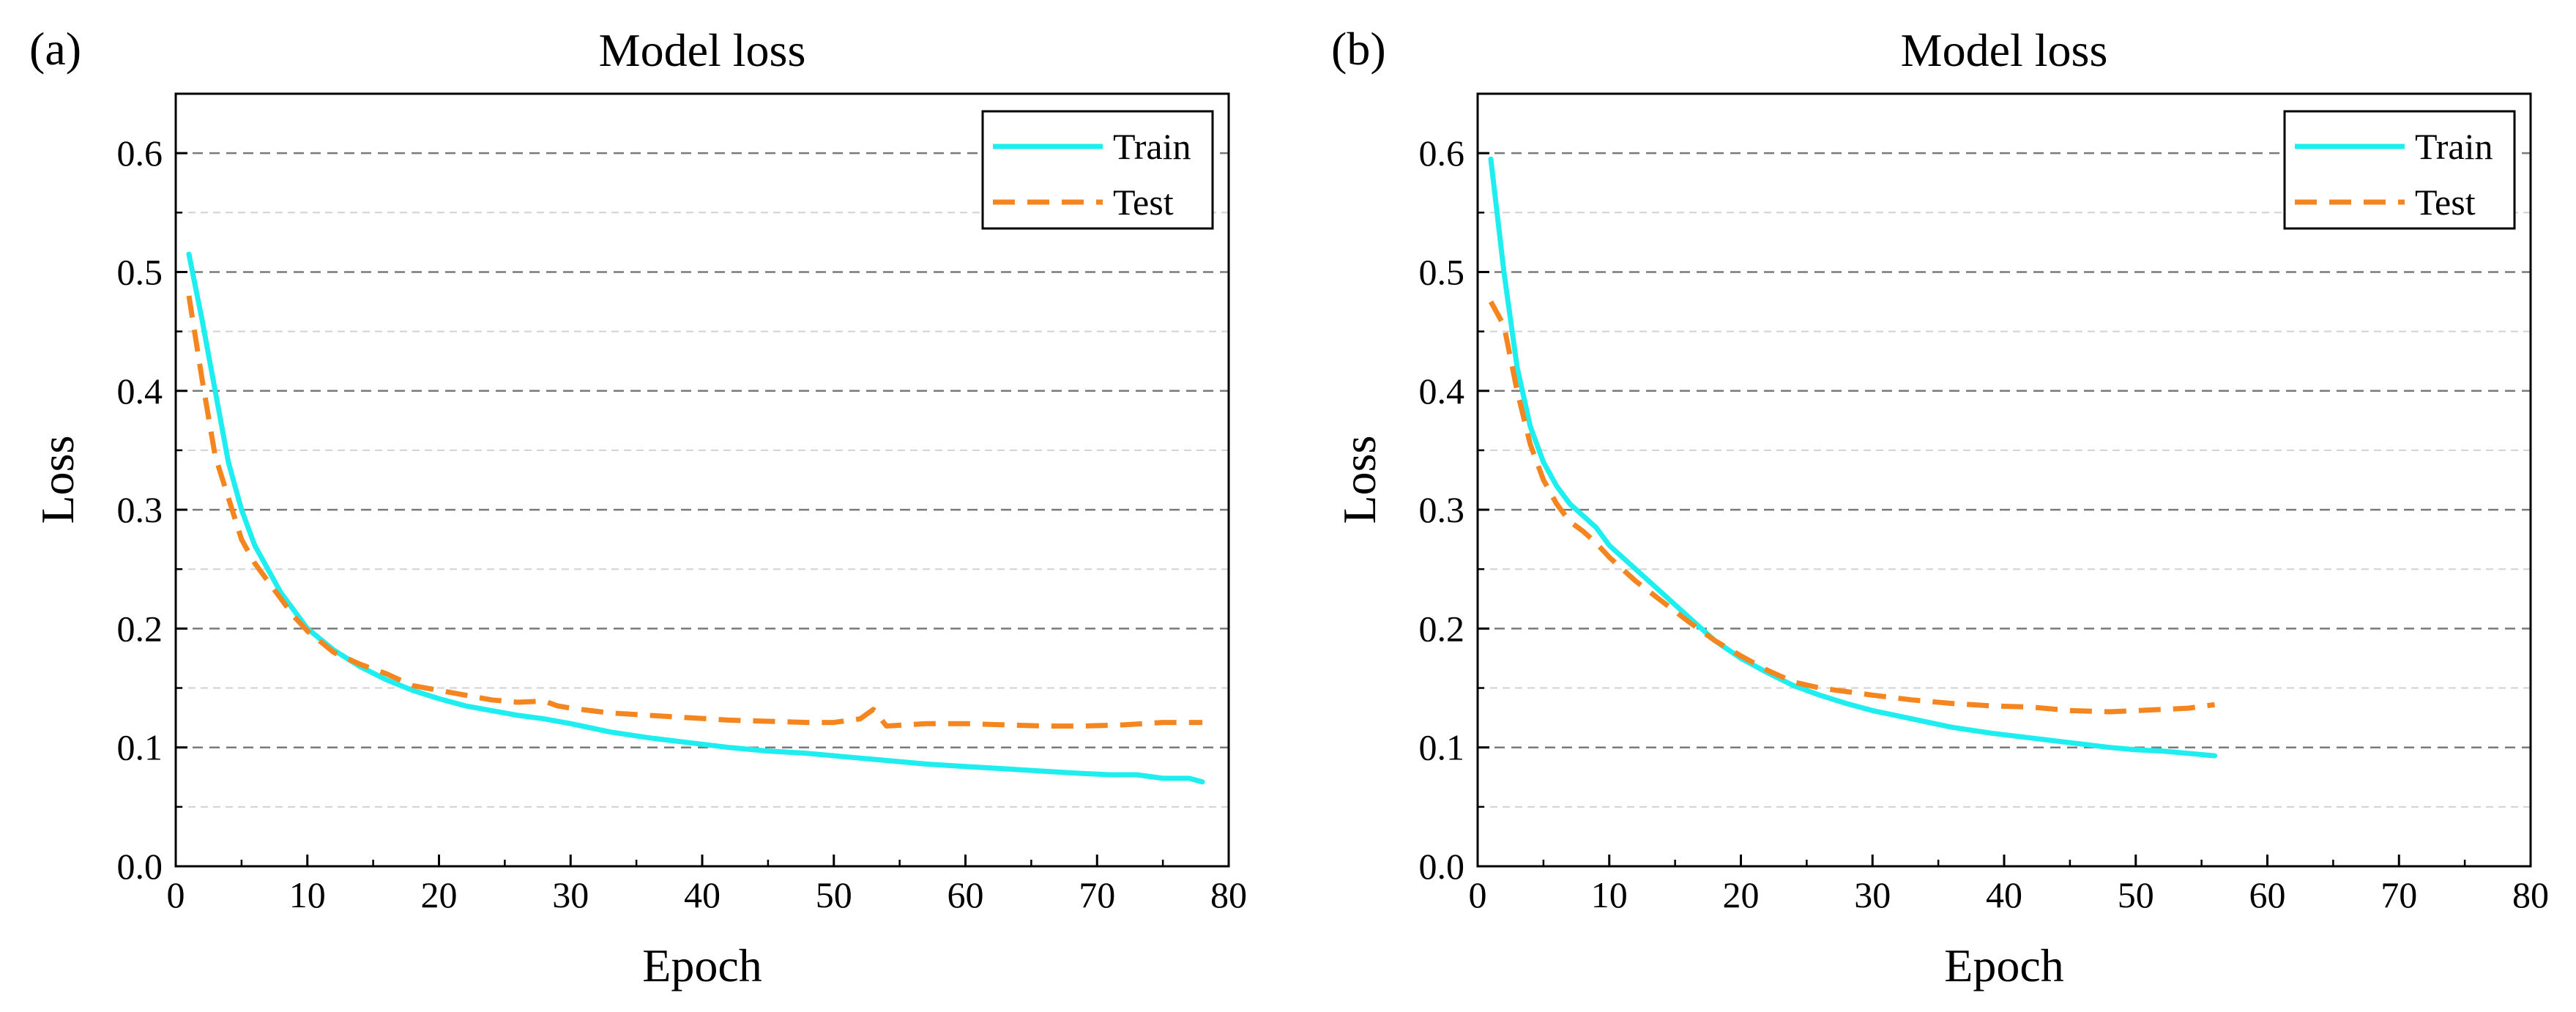 This screenshot has height=1012, width=2576. Describe the element at coordinates (1358, 49) in the screenshot. I see `panel-label: (b)` at that location.